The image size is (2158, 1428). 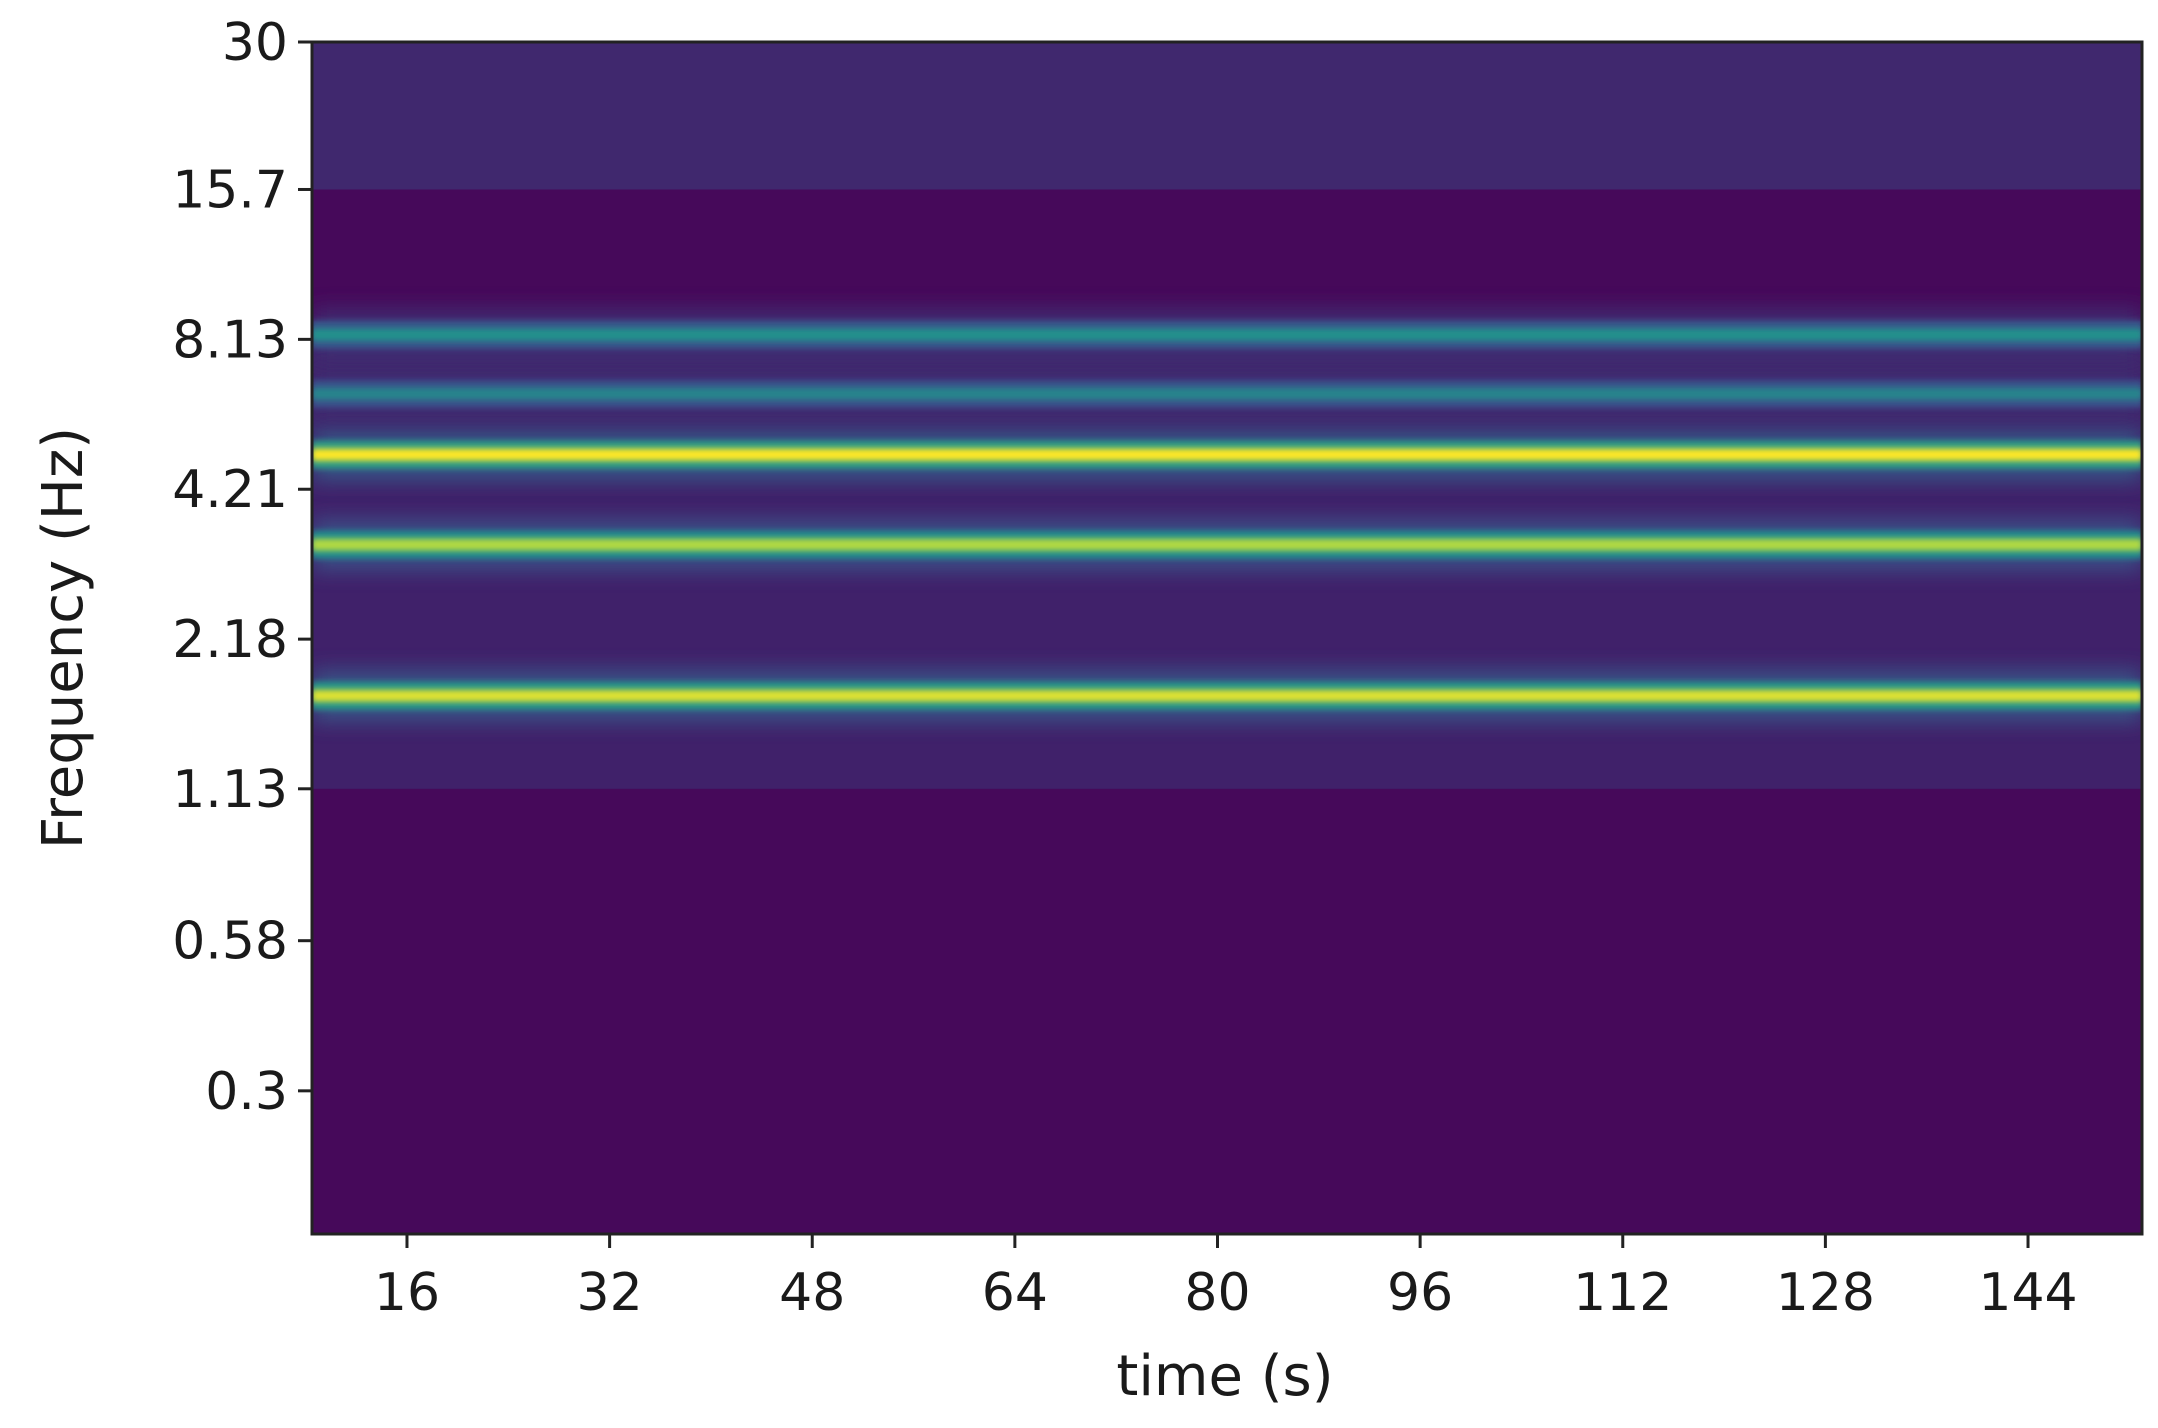 What do you see at coordinates (230, 942) in the screenshot?
I see `y-tick-label-6: 0.58` at bounding box center [230, 942].